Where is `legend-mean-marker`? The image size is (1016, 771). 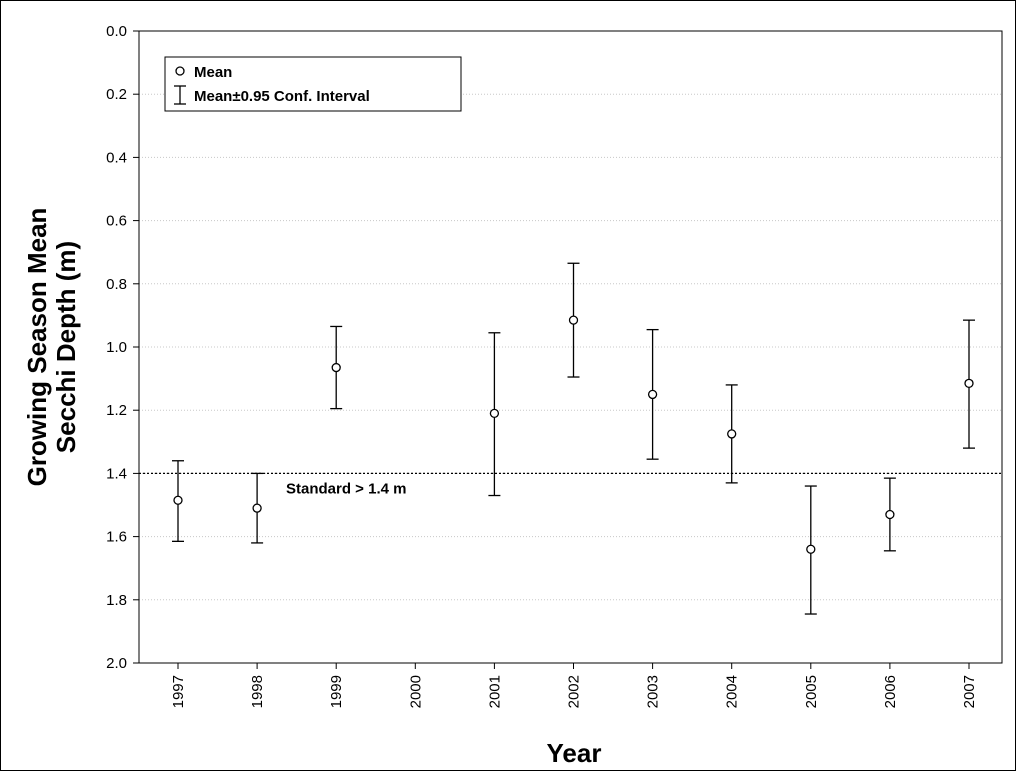 legend-mean-marker is located at coordinates (180, 71).